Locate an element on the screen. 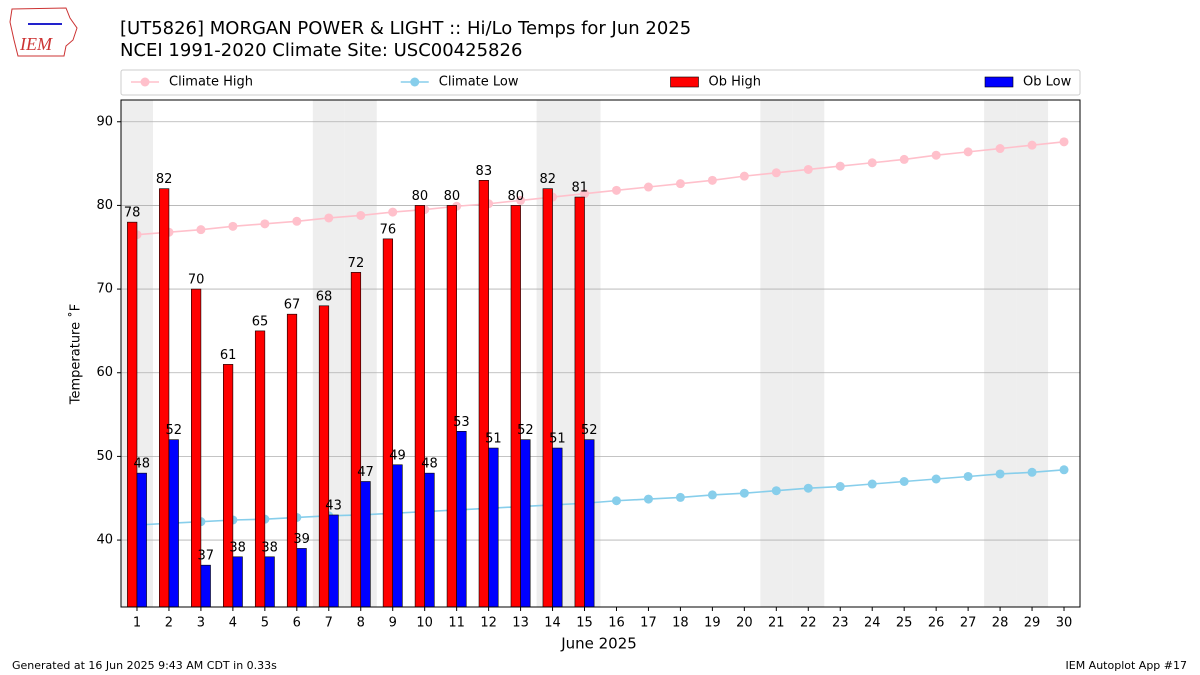  data-label: 39 is located at coordinates (301, 539).